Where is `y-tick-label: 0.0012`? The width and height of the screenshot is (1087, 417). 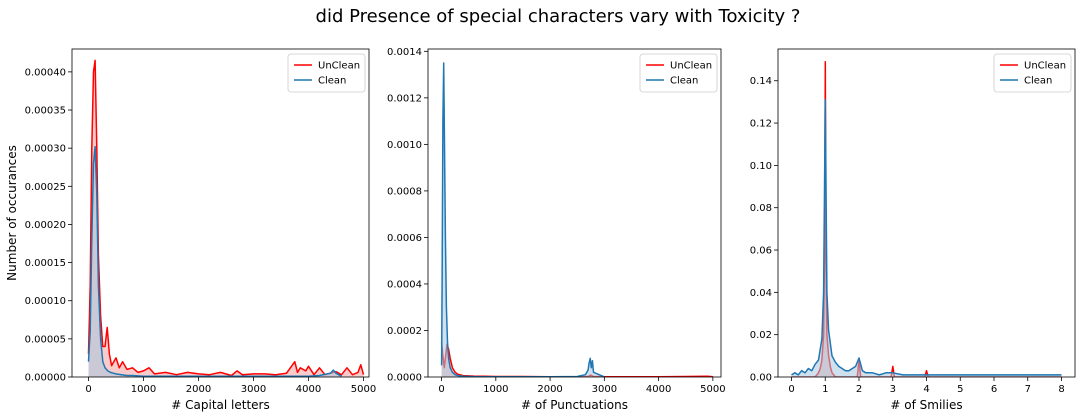 y-tick-label: 0.0012 is located at coordinates (404, 98).